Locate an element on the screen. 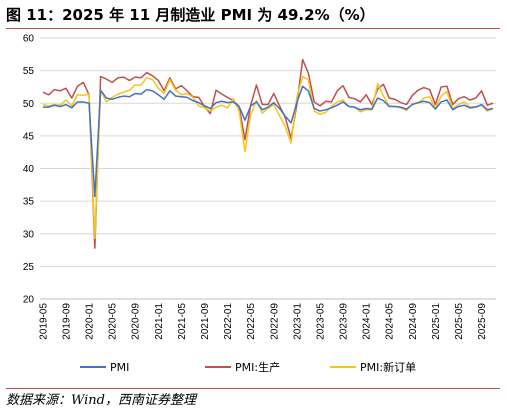  title-divider is located at coordinates (253, 28).